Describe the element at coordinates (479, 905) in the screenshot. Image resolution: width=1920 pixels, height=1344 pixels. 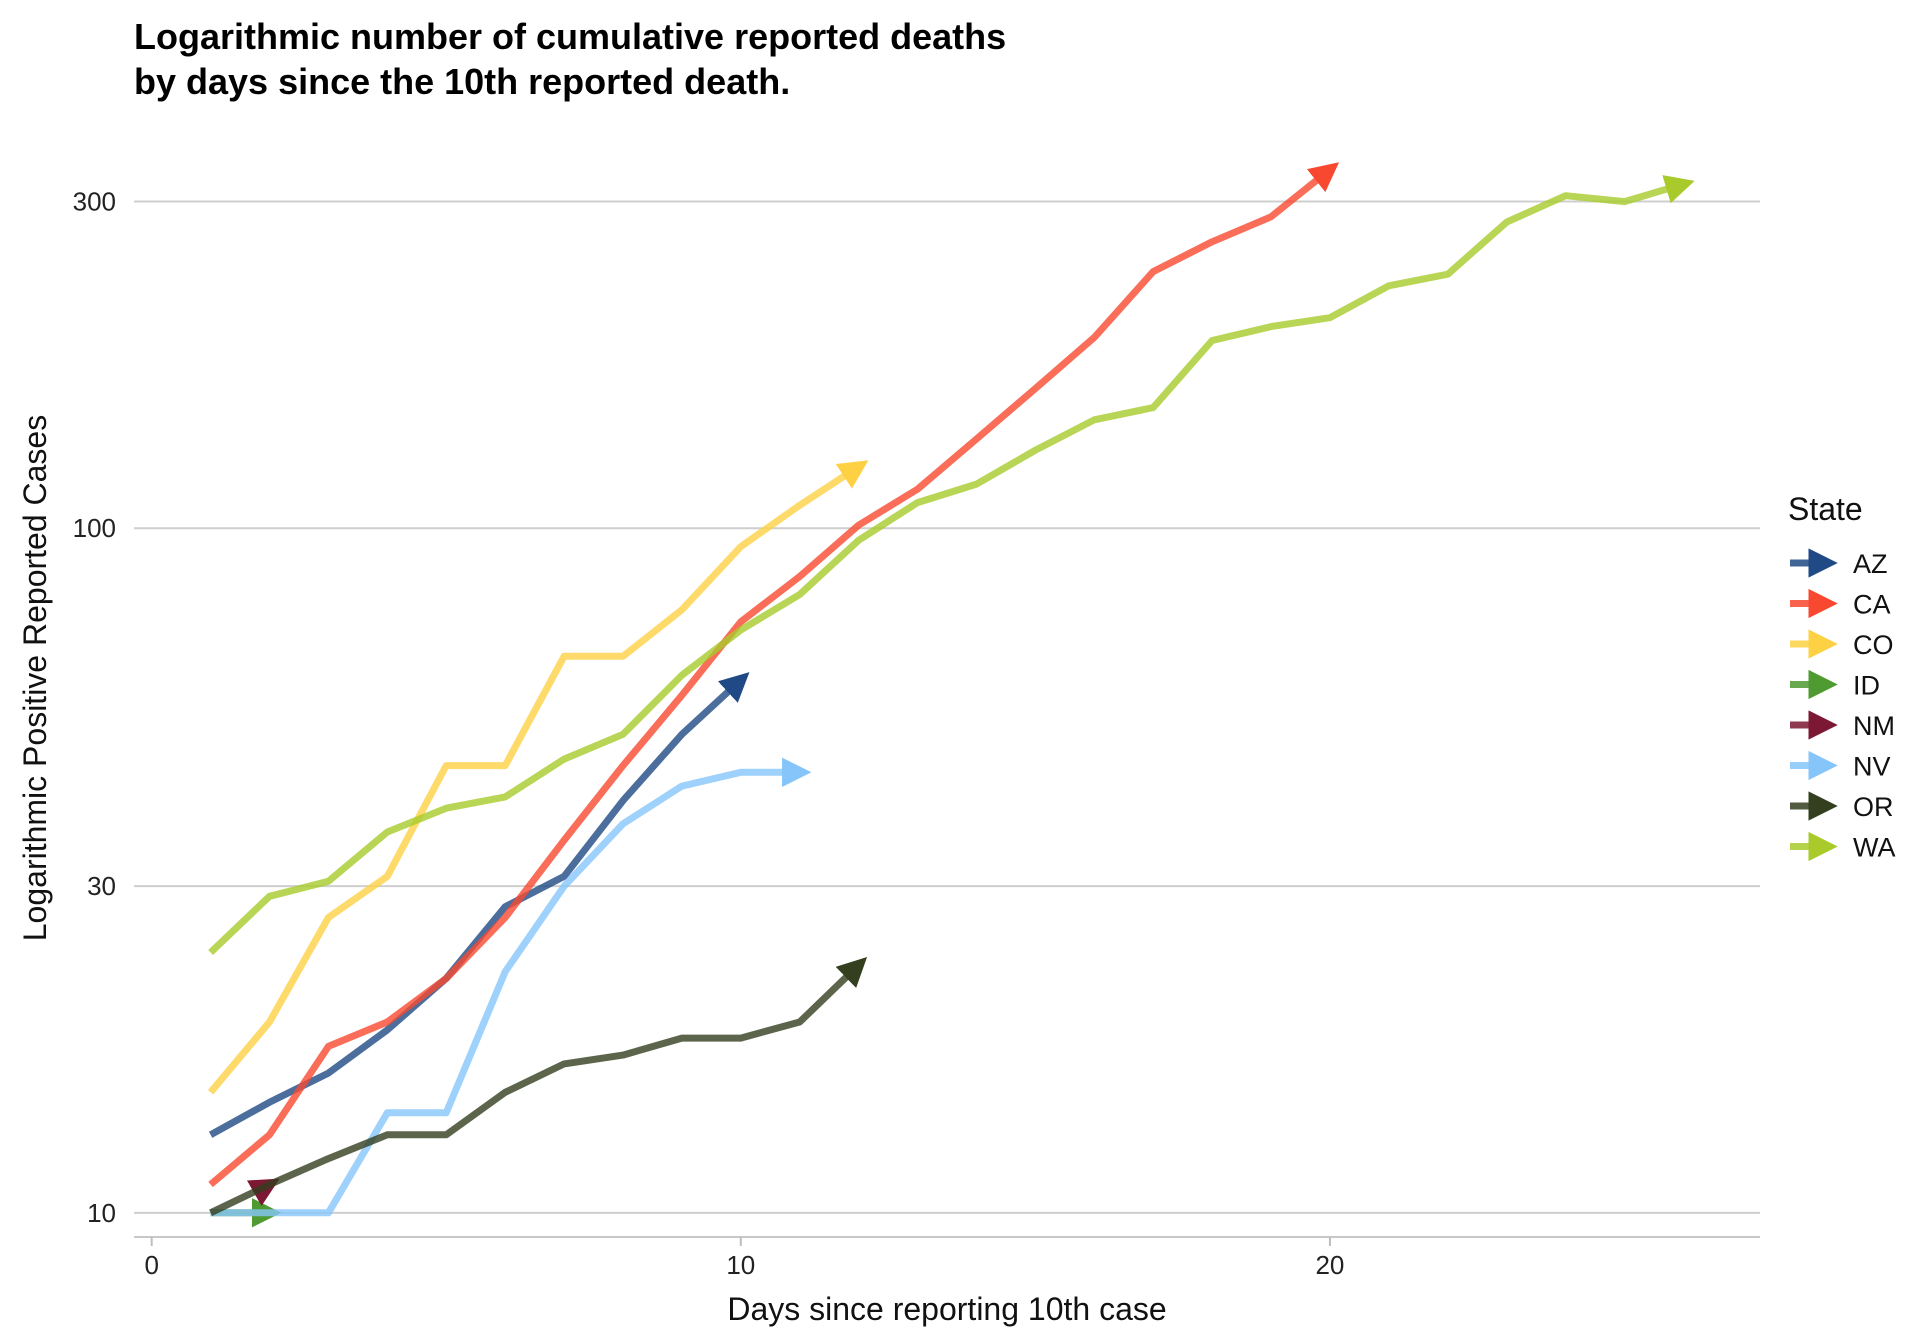
I see `series-line-az` at that location.